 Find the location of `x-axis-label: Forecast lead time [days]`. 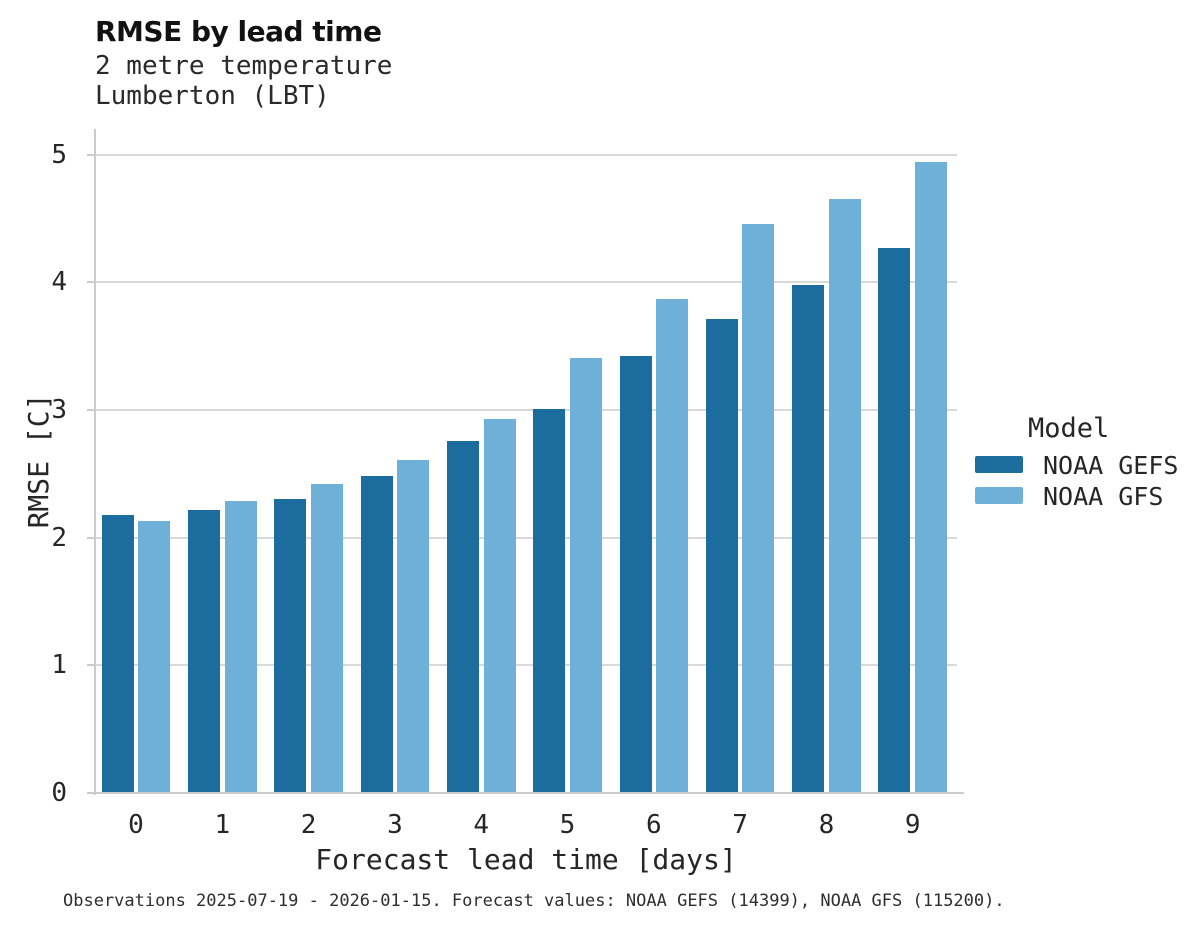

x-axis-label: Forecast lead time [days] is located at coordinates (526, 859).